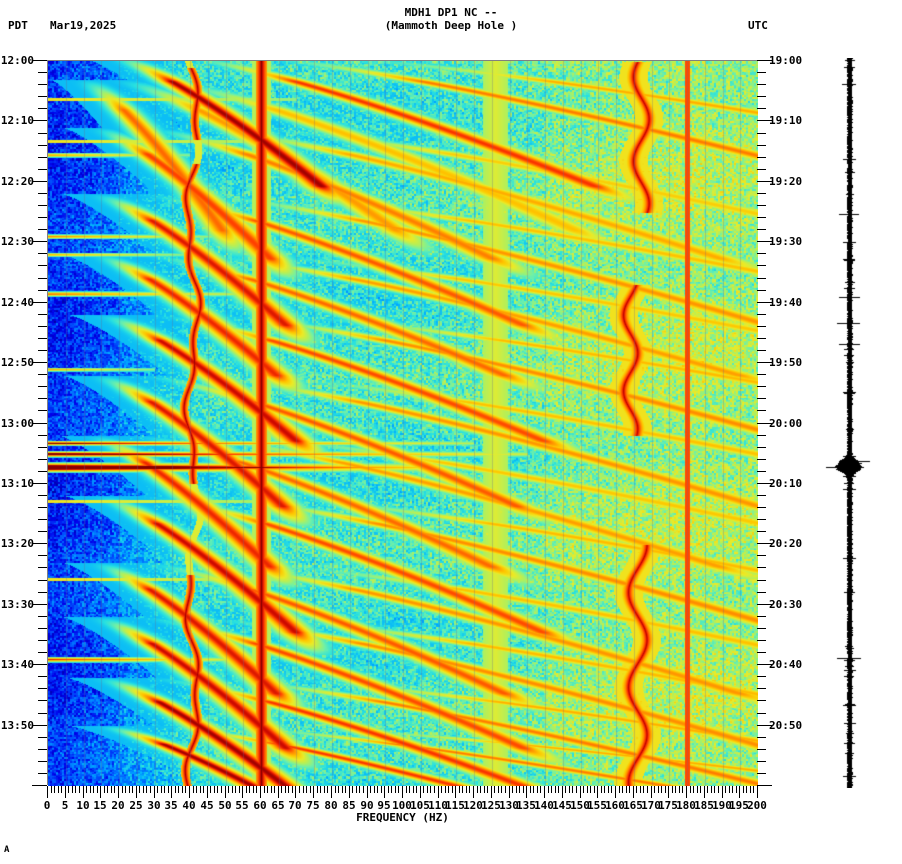 This screenshot has width=902, height=864. I want to click on frequency-tick-label: 180, so click(686, 805).